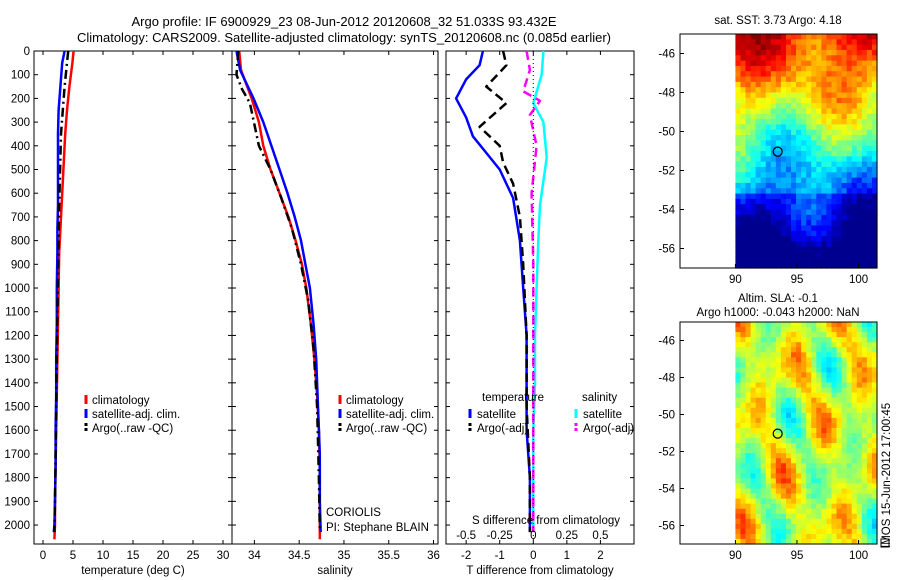 The image size is (900, 580). I want to click on y-tick-label: -46, so click(666, 55).